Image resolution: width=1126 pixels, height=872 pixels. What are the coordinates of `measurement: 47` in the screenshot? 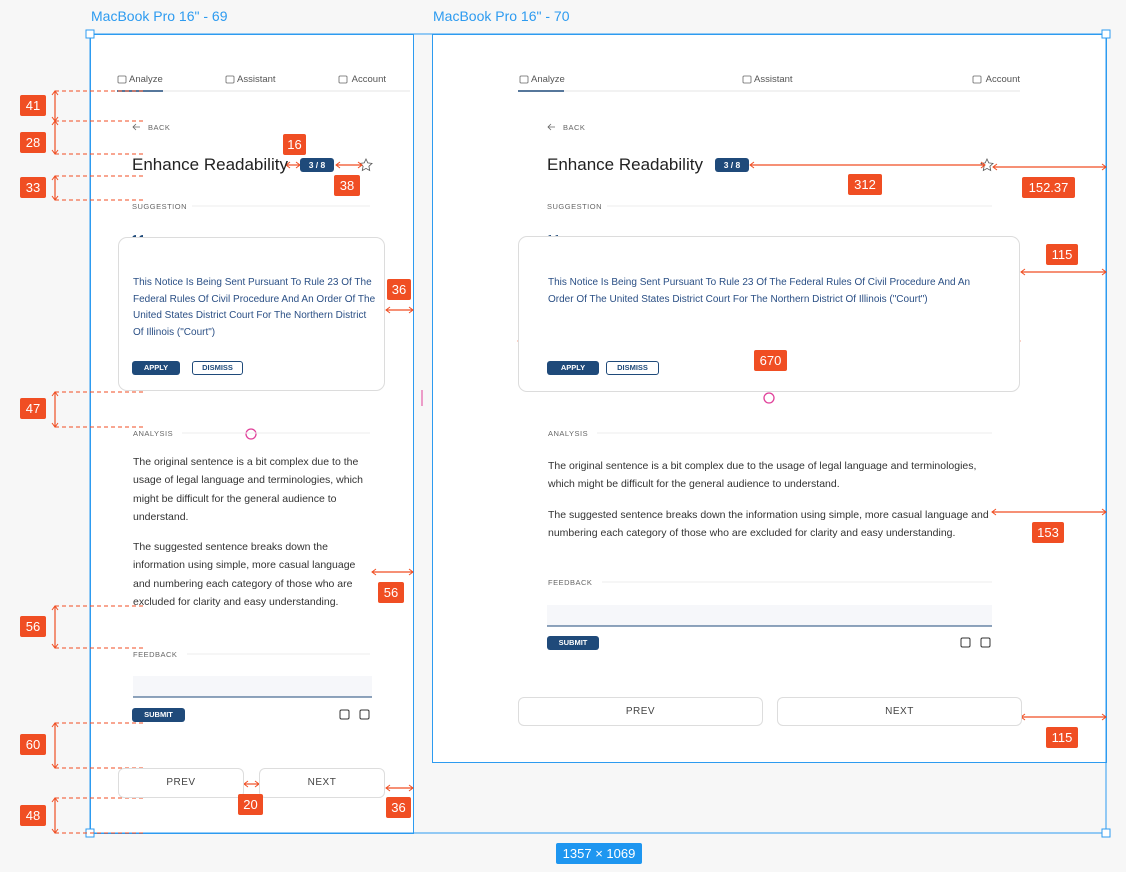 It's located at (33, 408).